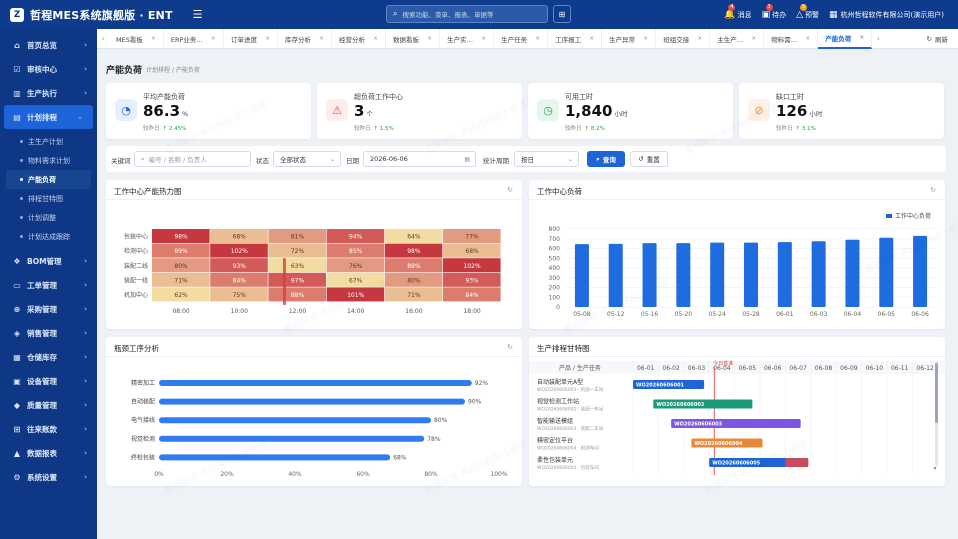 The image size is (958, 539). Describe the element at coordinates (807, 11) in the screenshot. I see `alert-button: △ 5 预警` at that location.